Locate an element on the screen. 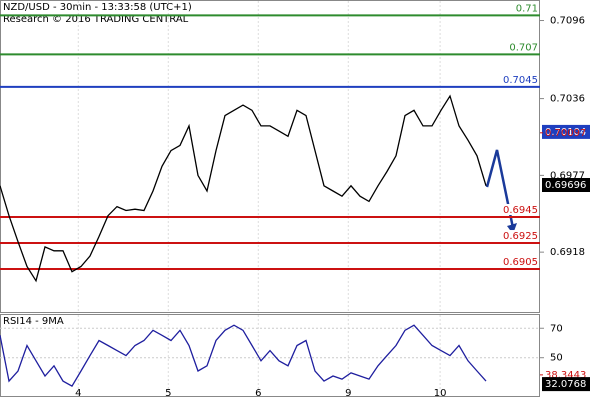  x-tick-label: 9 is located at coordinates (348, 393).